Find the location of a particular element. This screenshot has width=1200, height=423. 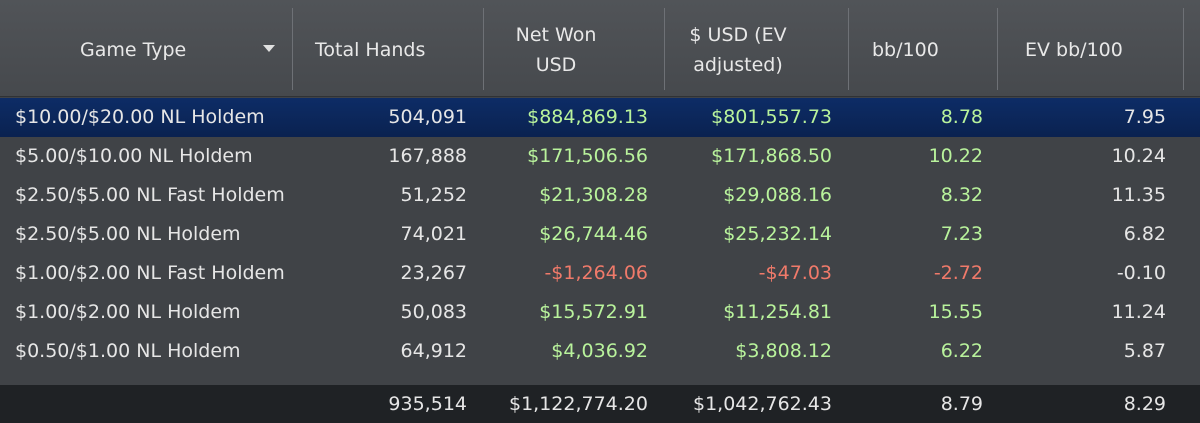

game-type-cell: $10.00/$20.00 NL Holdem is located at coordinates (140, 117).